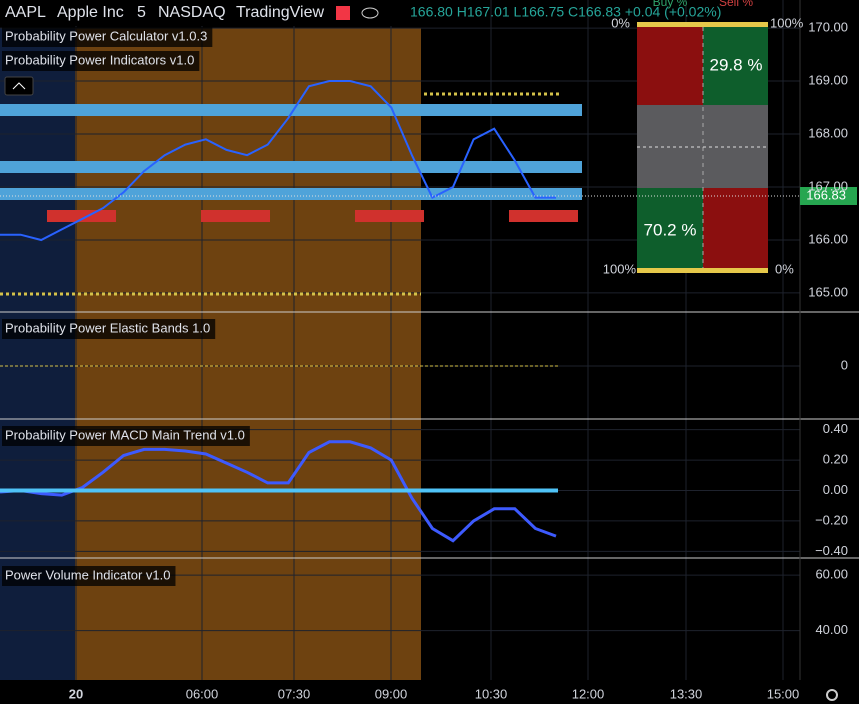 The height and width of the screenshot is (704, 859). I want to click on pane-label: Probability Power Elastic Bands 1.0, so click(107, 327).